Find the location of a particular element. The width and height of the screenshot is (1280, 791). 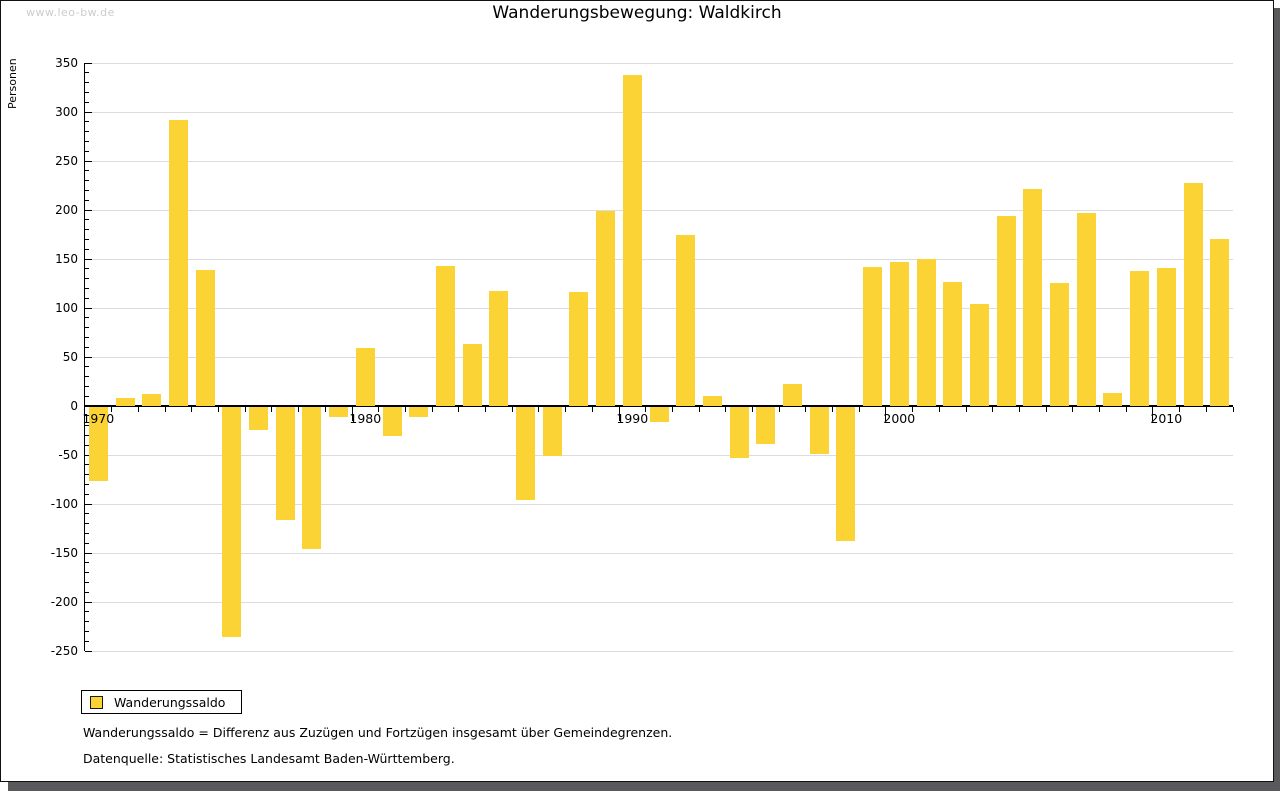

x-tick-label: 1980 is located at coordinates (365, 418).